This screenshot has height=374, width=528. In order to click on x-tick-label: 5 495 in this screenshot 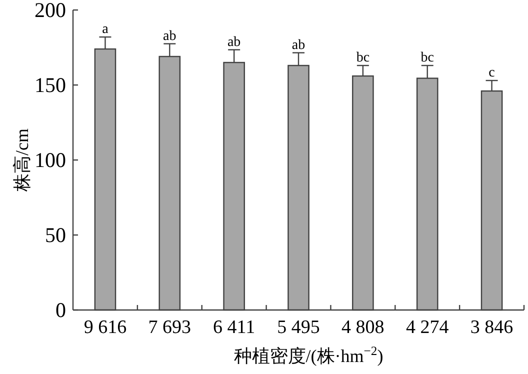, I will do `click(298, 327)`.